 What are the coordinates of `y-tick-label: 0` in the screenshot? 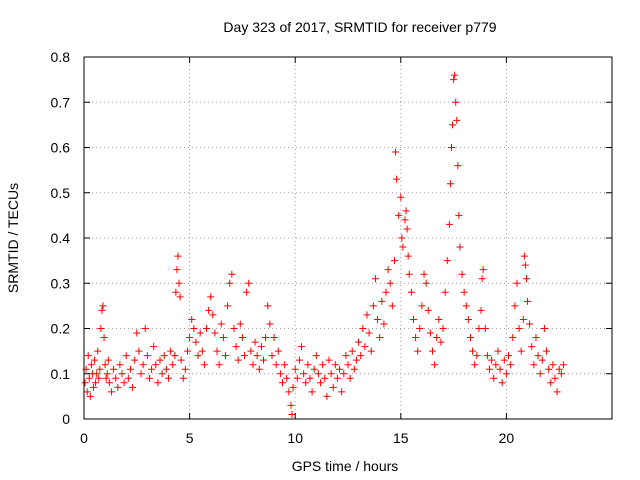 It's located at (66, 419).